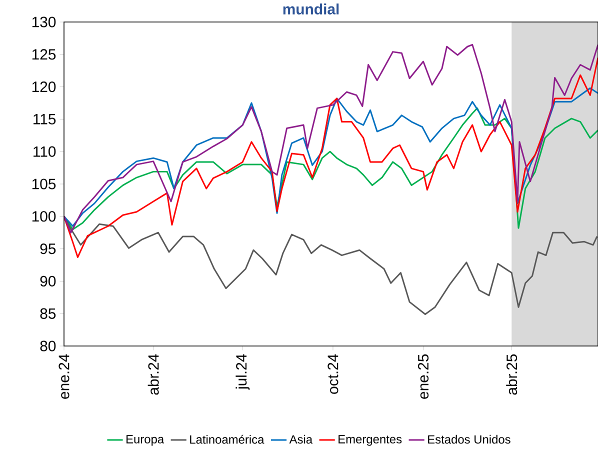 The height and width of the screenshot is (452, 598). What do you see at coordinates (44, 184) in the screenshot?
I see `y-tick-label: 105` at bounding box center [44, 184].